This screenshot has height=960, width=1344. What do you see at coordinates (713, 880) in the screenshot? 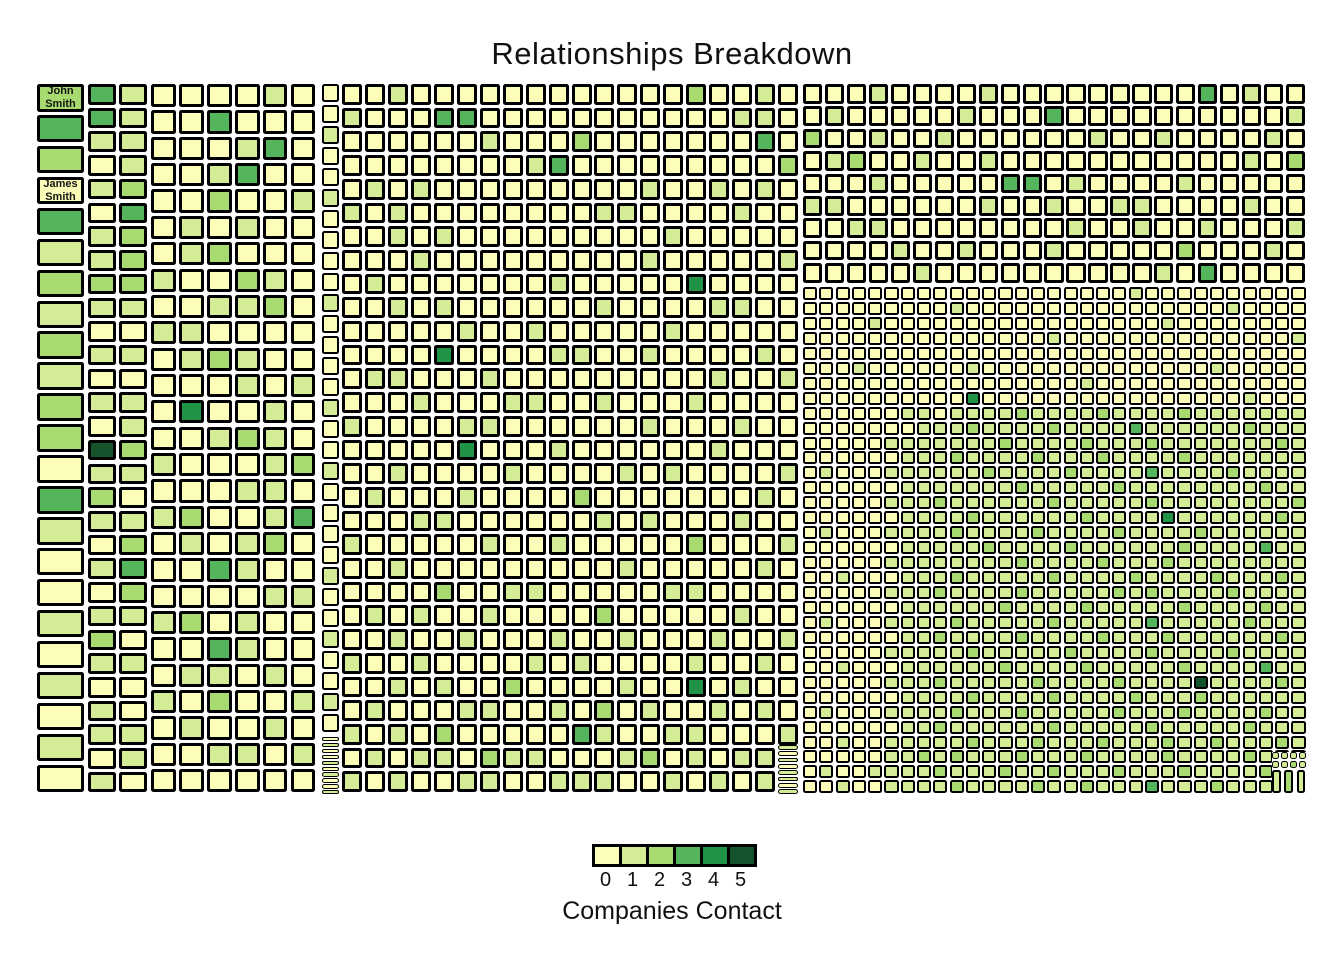
I see `legend-tick-label: 4` at bounding box center [713, 880].